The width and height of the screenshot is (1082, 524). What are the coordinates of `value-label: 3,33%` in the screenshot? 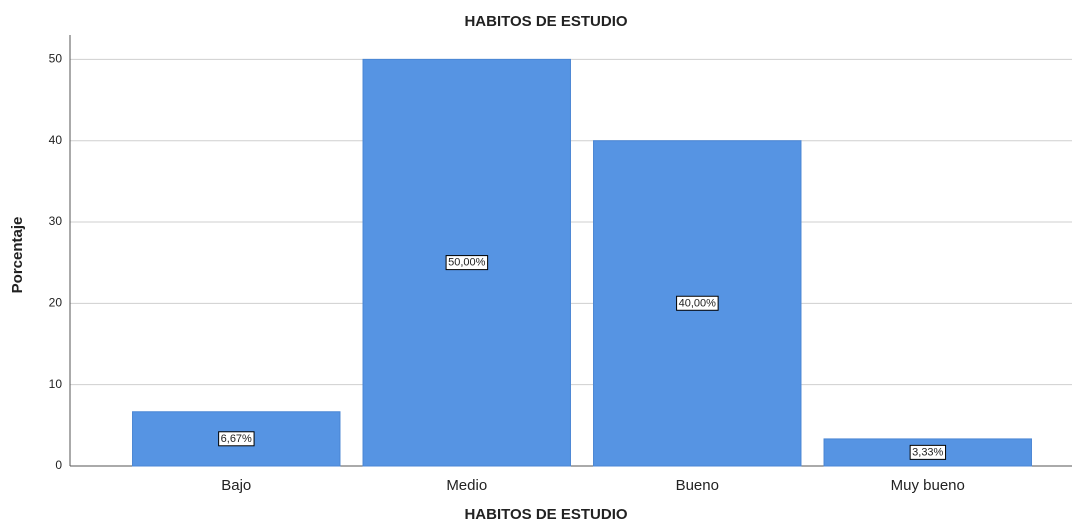 It's located at (927, 452).